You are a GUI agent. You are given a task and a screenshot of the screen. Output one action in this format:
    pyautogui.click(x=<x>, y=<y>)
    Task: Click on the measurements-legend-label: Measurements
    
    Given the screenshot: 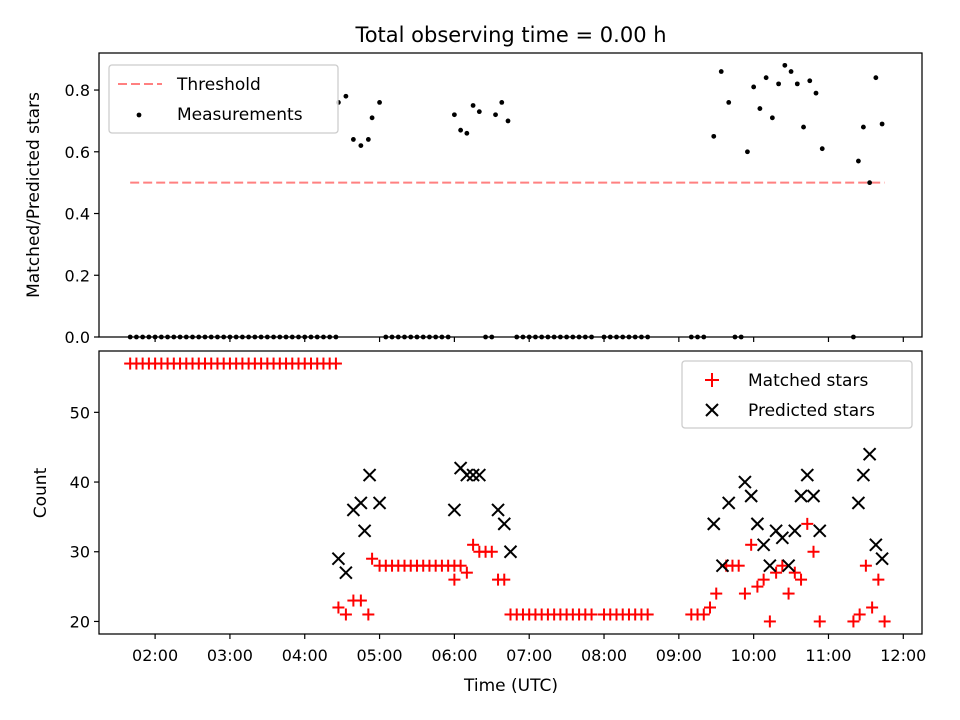 What is the action you would take?
    pyautogui.click(x=240, y=115)
    